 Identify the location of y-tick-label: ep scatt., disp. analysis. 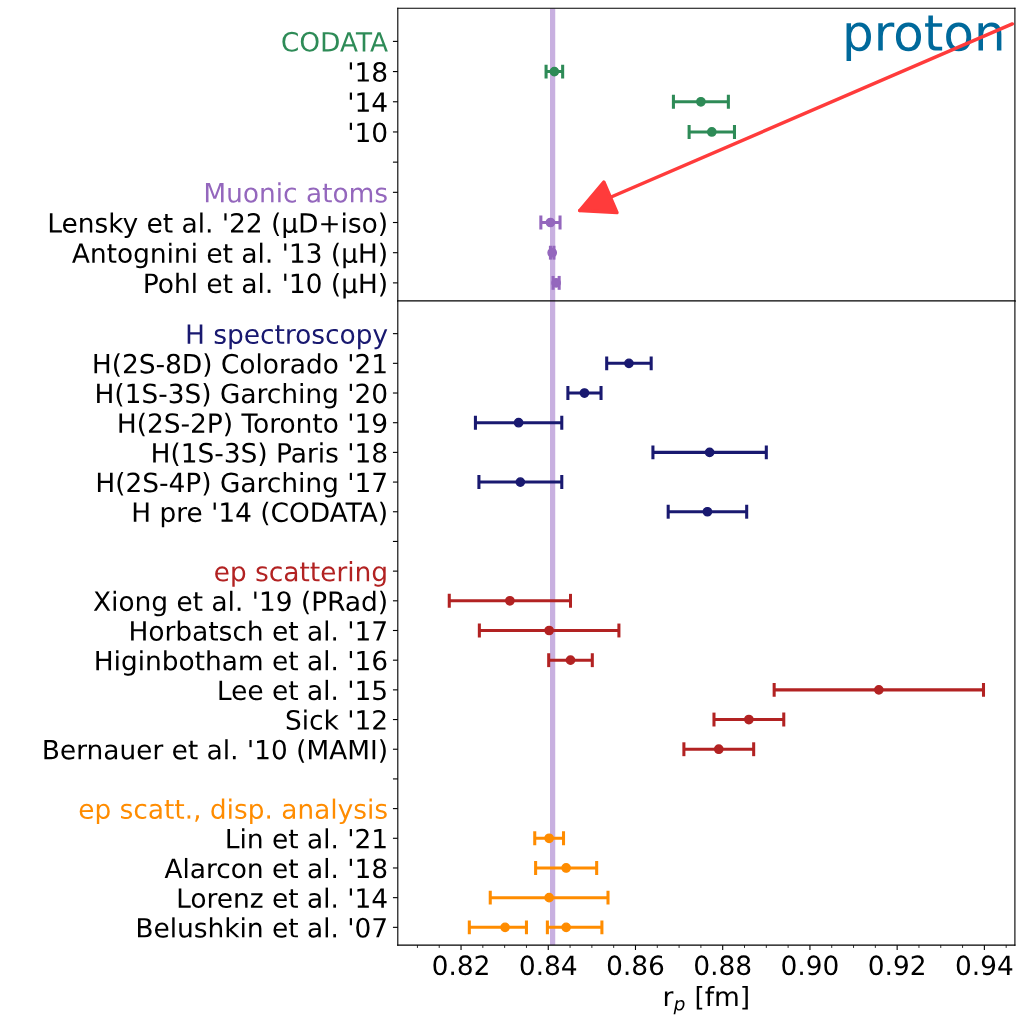
(233, 811).